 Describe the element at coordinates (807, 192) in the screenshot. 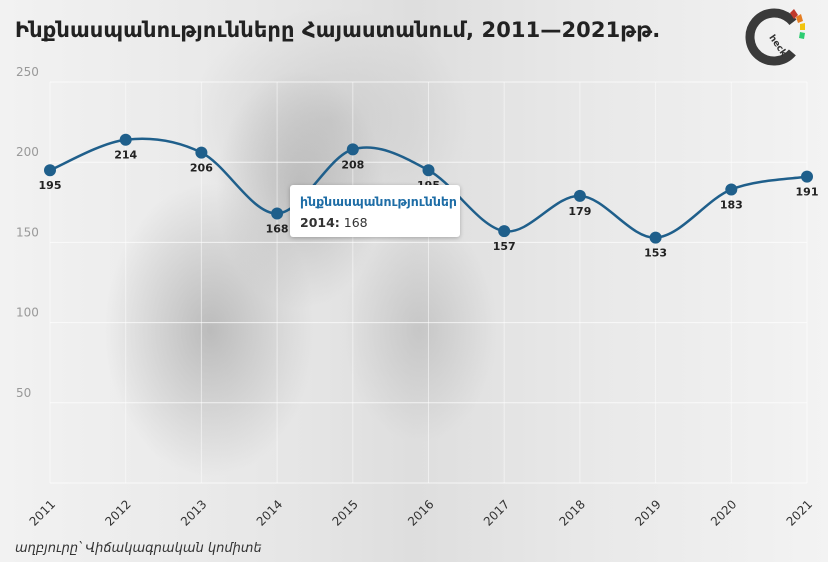

I see `data-label: 191` at that location.